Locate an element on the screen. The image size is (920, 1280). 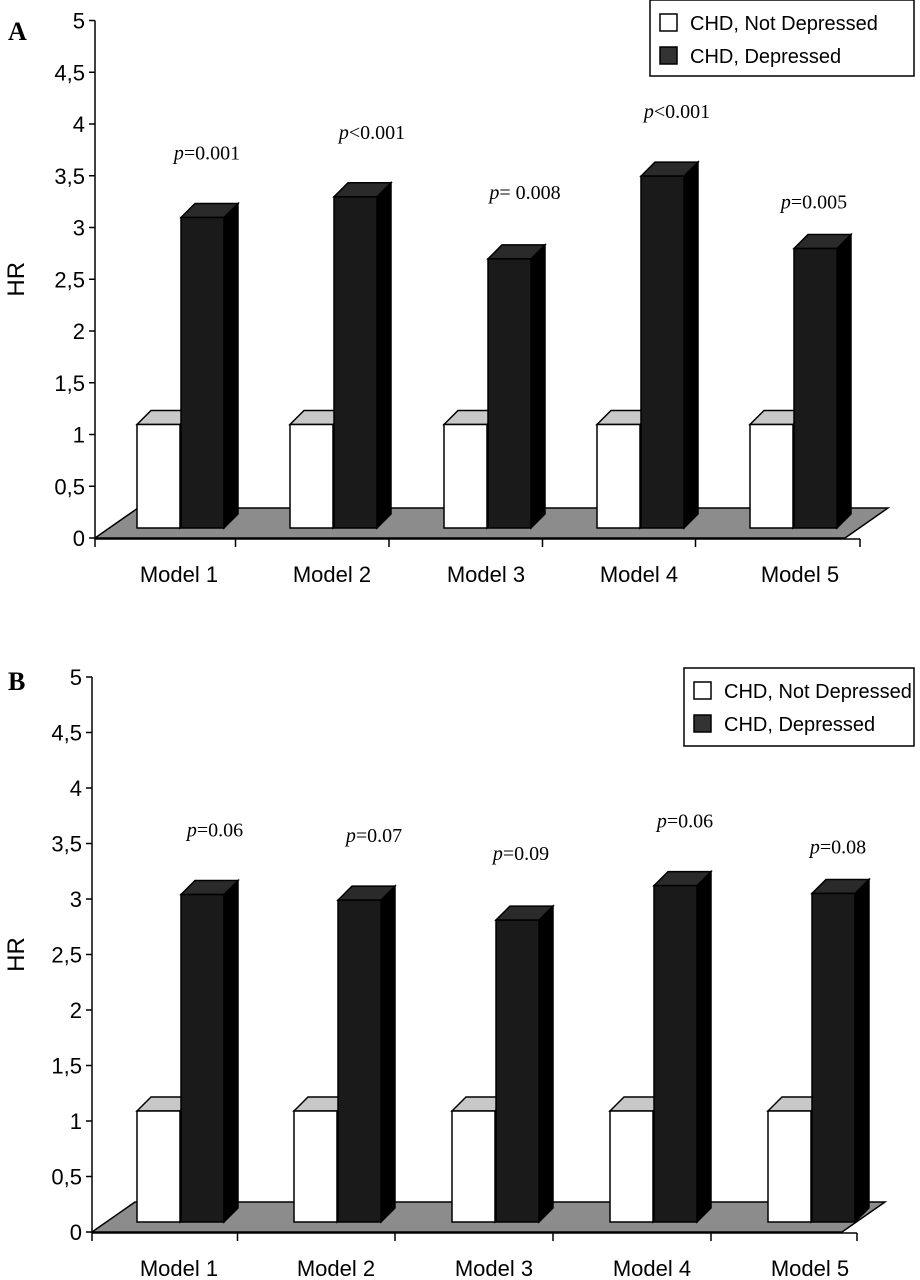
p-value-label: p=0.07 is located at coordinates (373, 836).